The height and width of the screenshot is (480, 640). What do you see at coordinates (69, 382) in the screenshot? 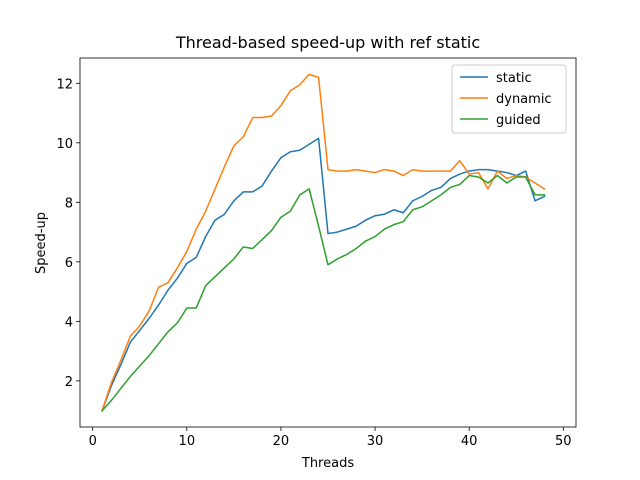
I see `y-tick-label: 2` at bounding box center [69, 382].